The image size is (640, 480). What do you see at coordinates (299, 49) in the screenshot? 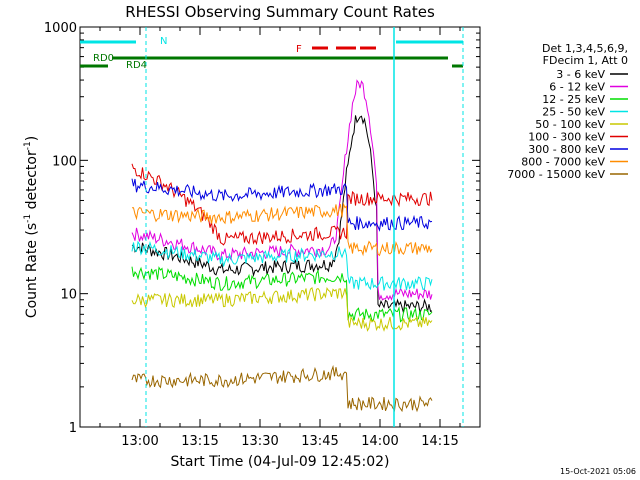
I see `f-label: F` at bounding box center [299, 49].